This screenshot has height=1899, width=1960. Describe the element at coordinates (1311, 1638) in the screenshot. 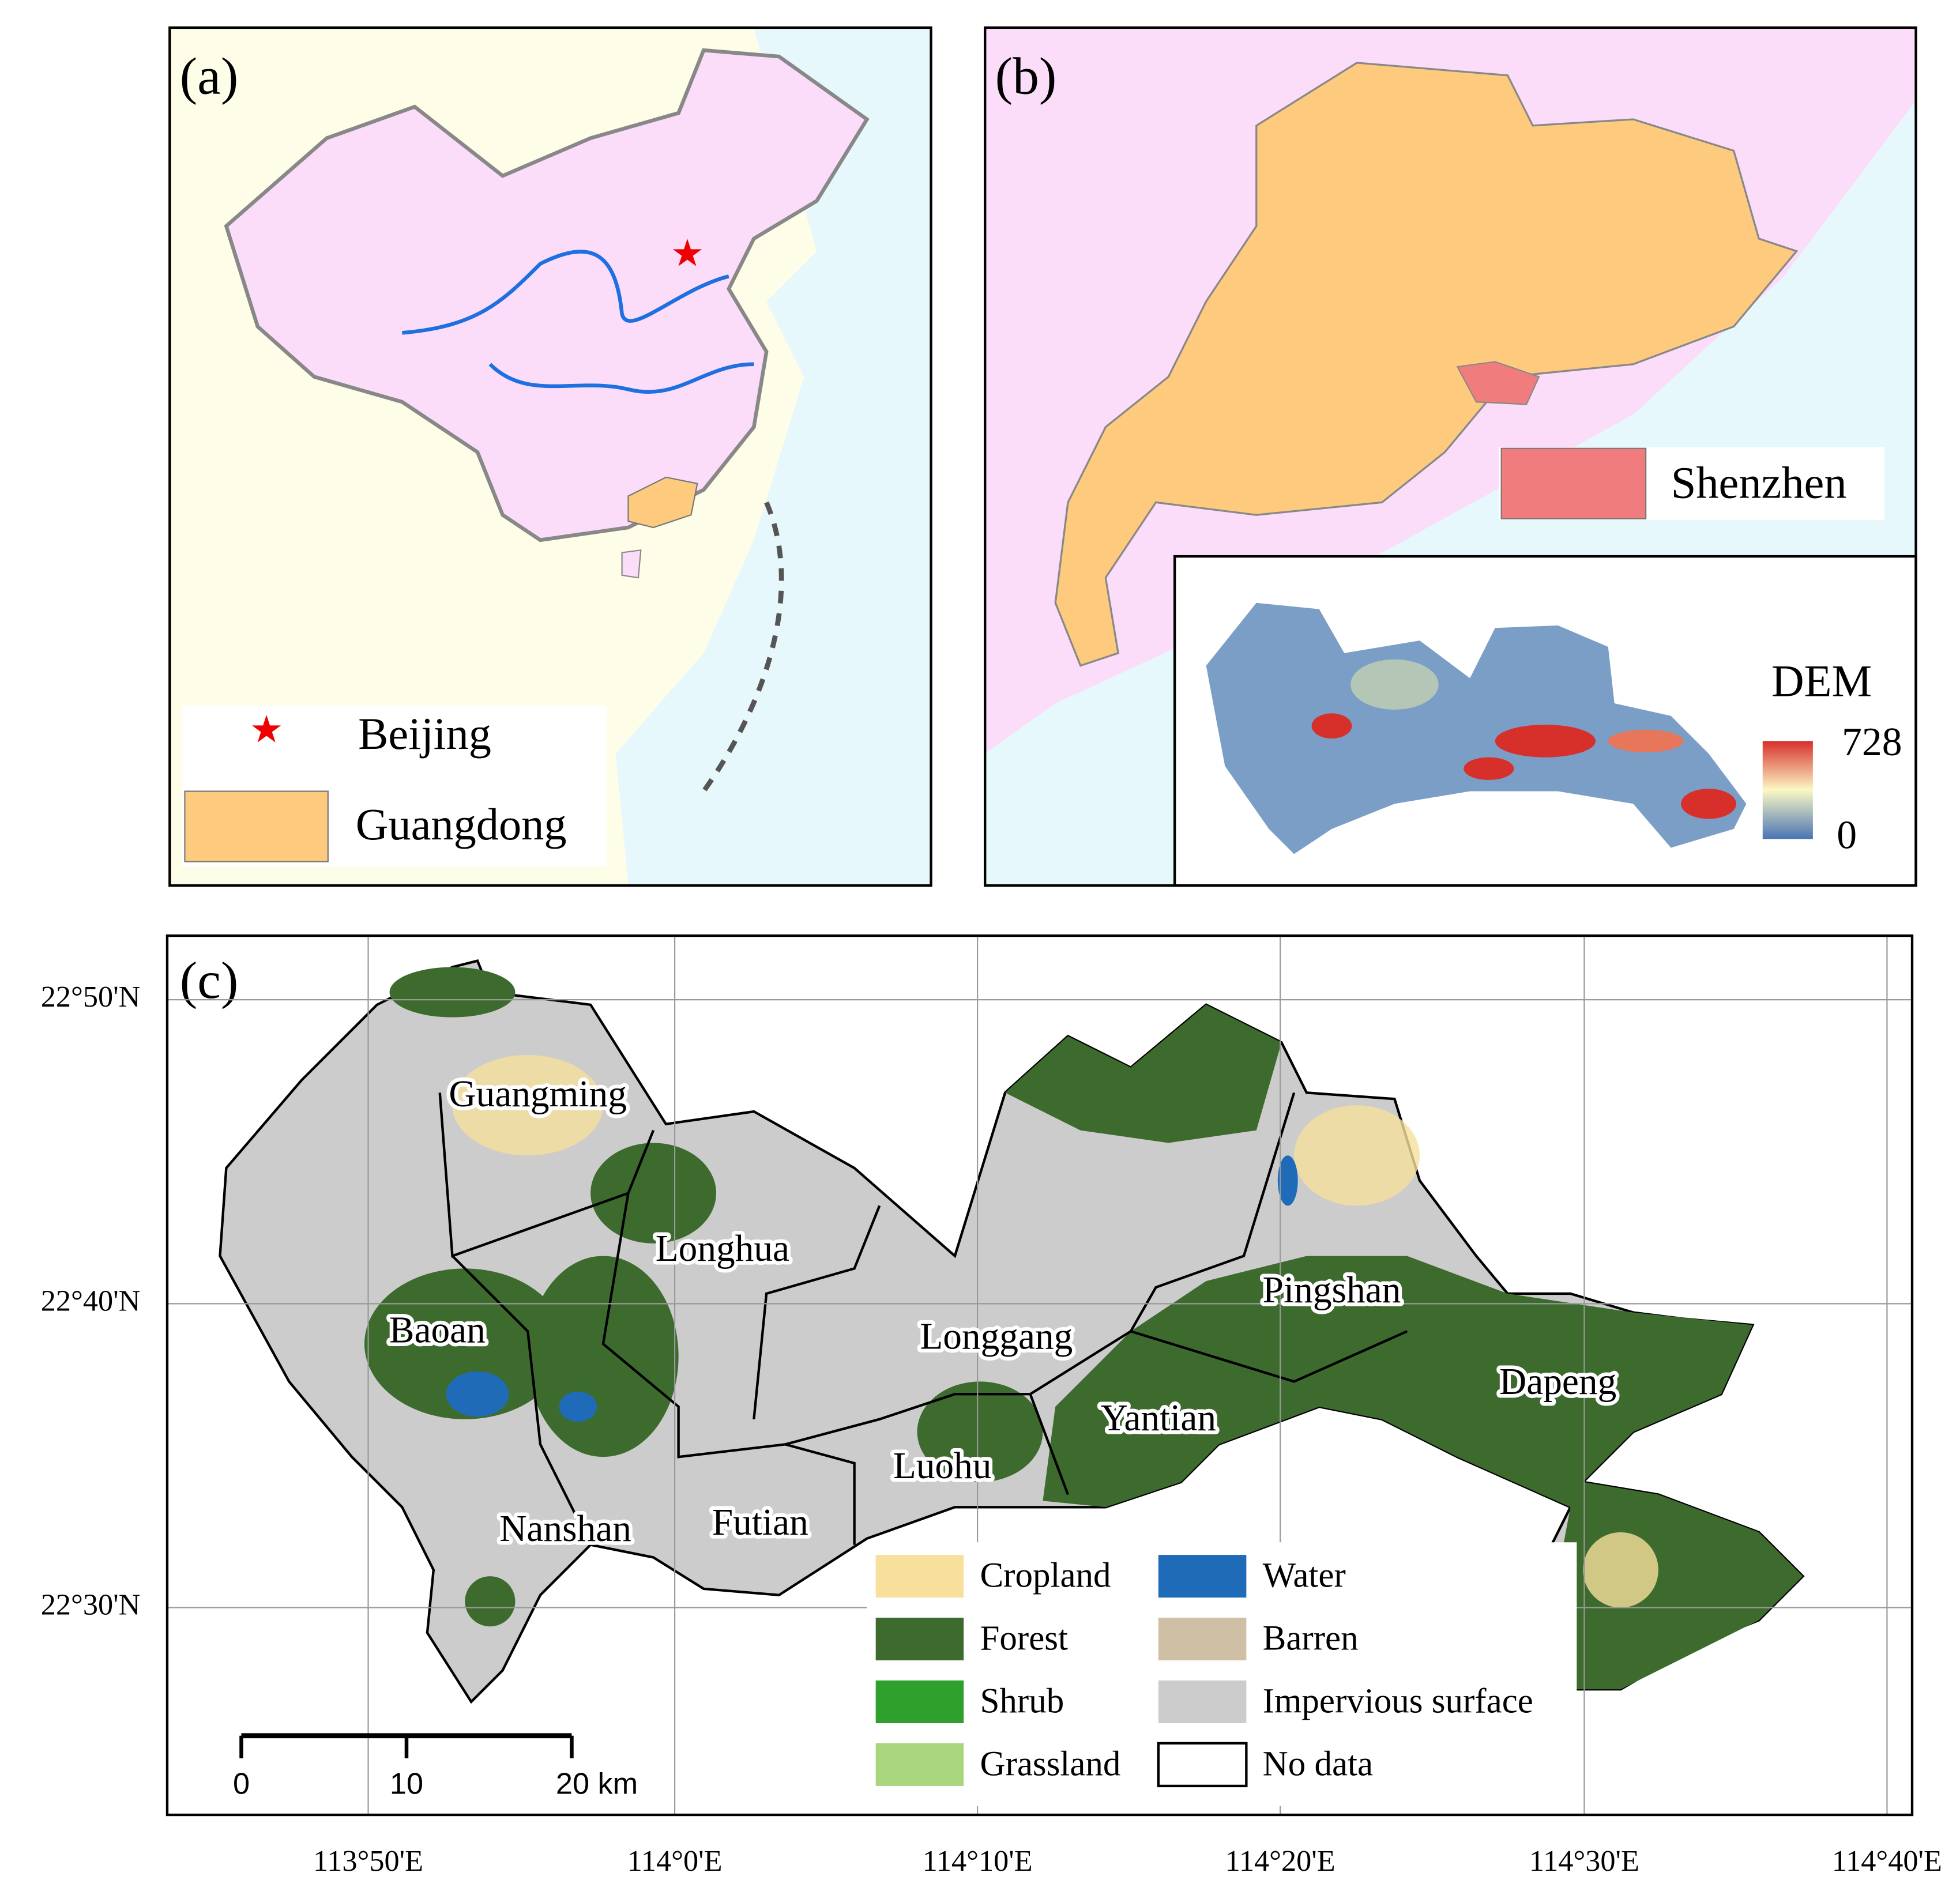

I see `legend-label: Barren` at that location.